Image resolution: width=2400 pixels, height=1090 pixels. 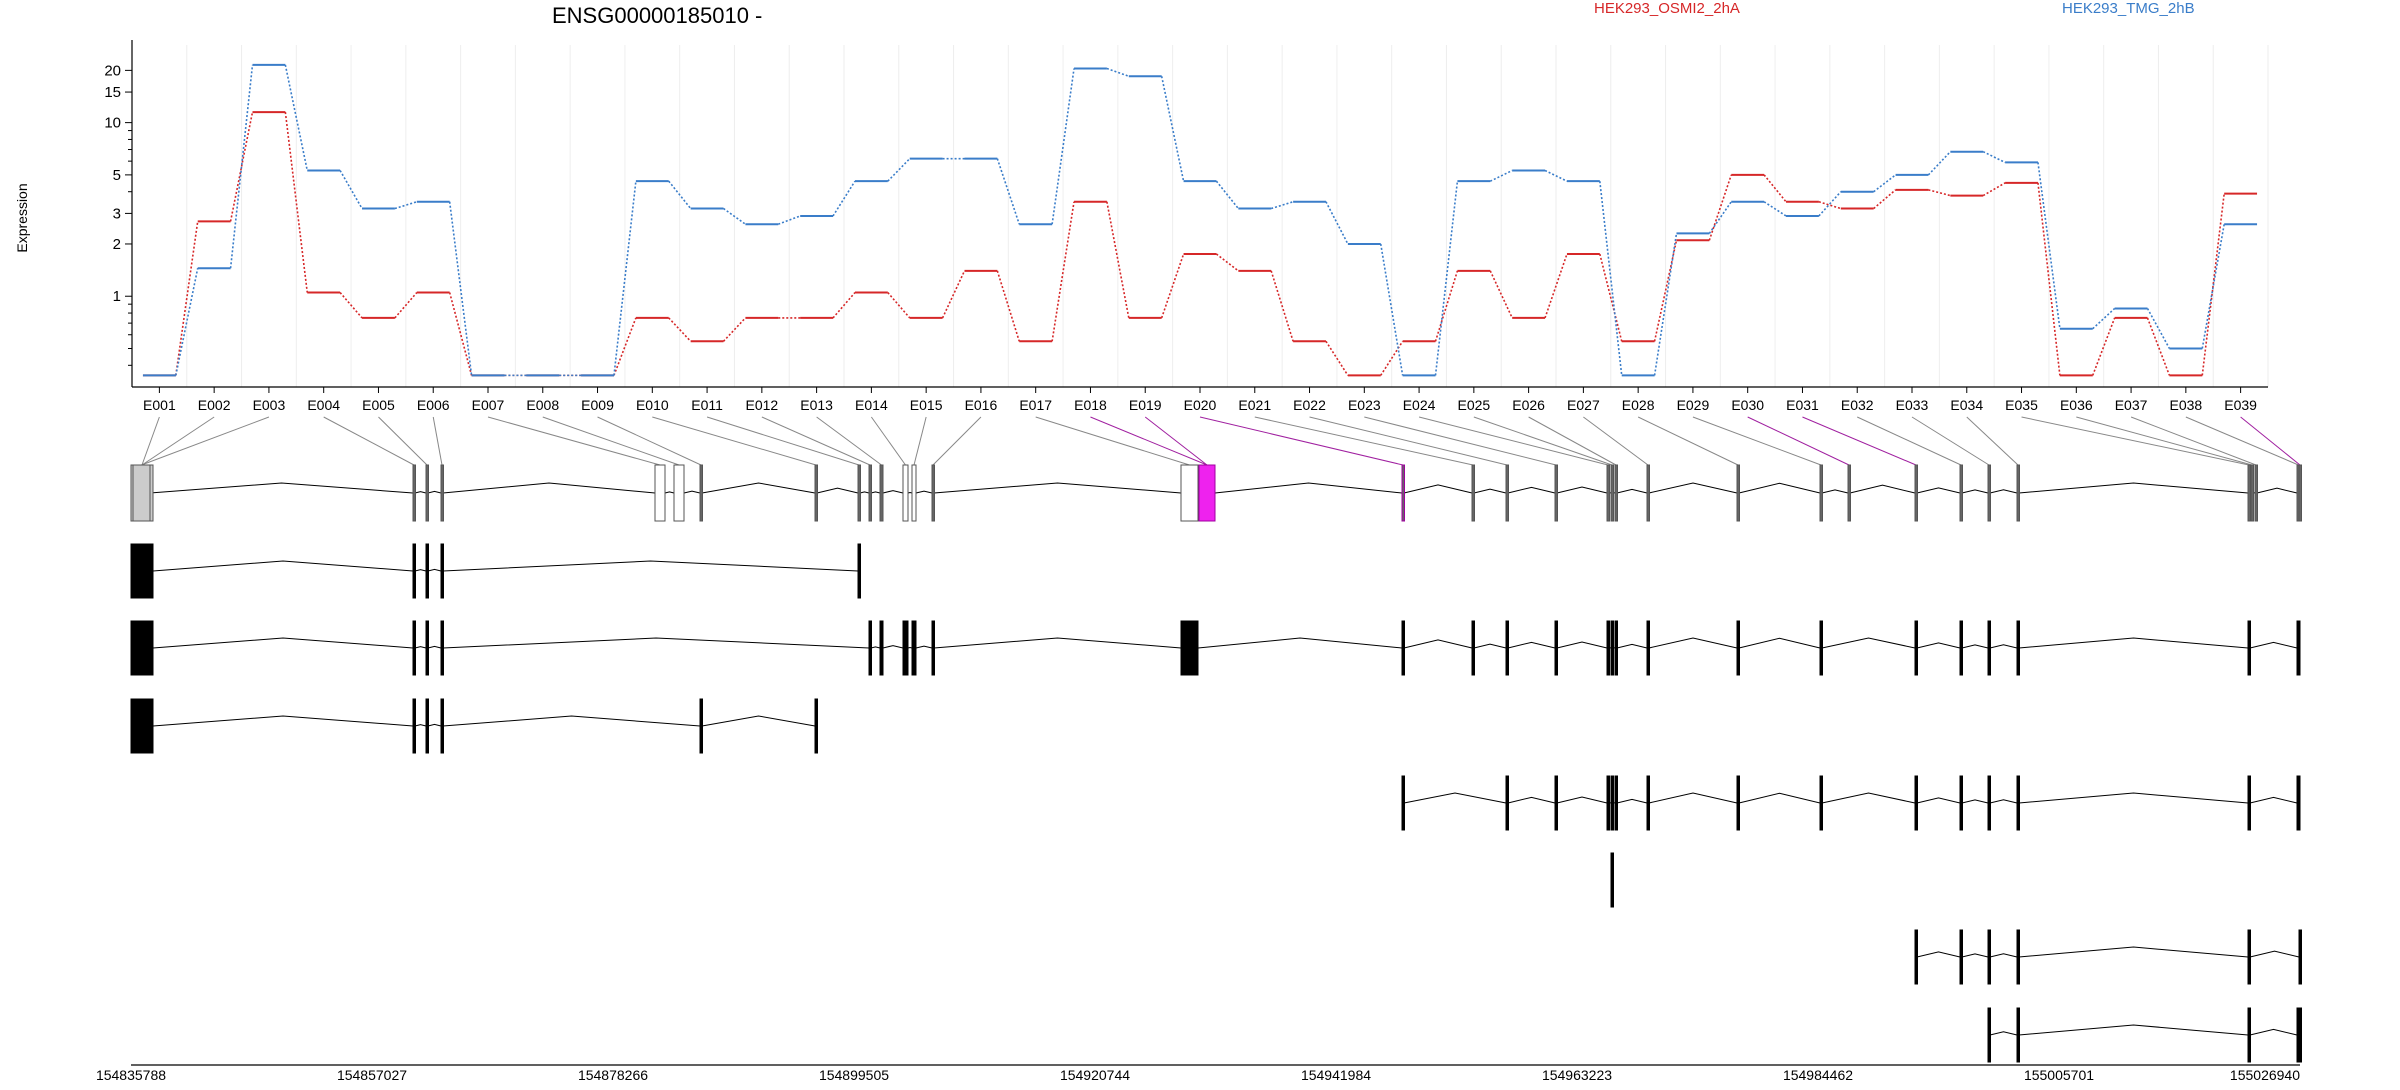 What do you see at coordinates (981, 405) in the screenshot?
I see `exon-label: E016` at bounding box center [981, 405].